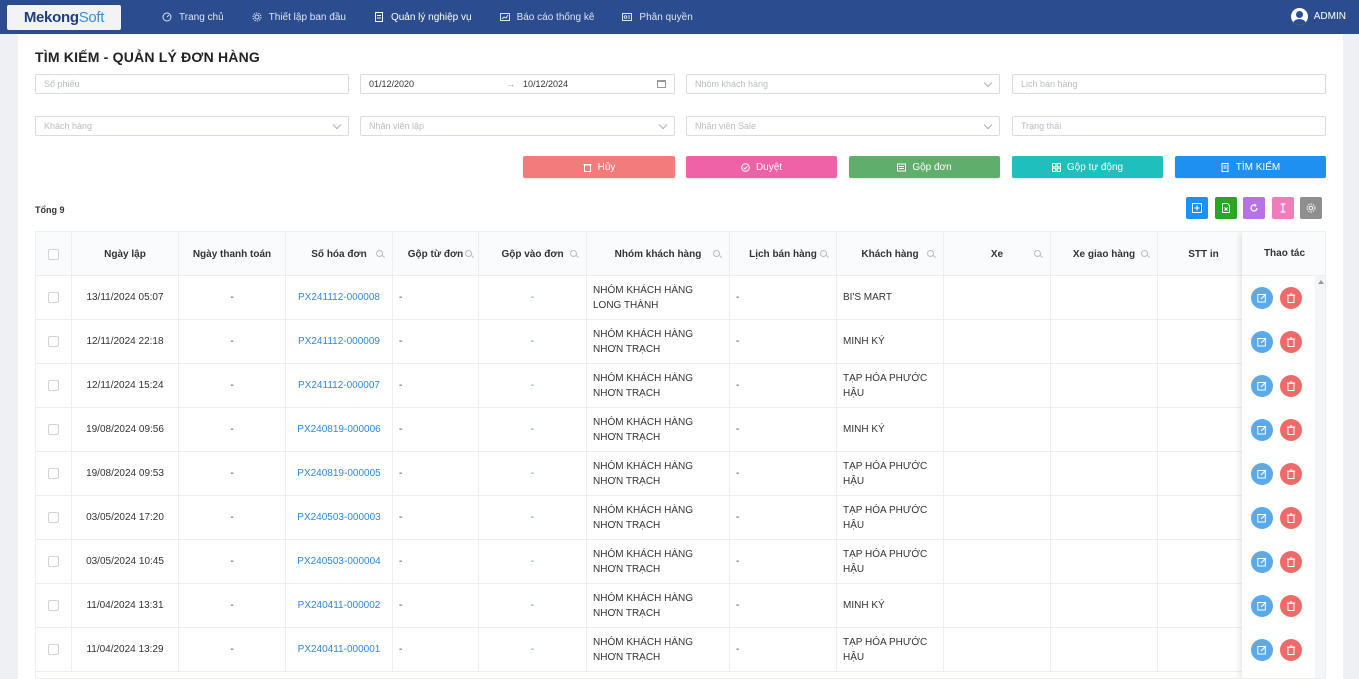 This screenshot has height=679, width=1359. Describe the element at coordinates (890, 254) in the screenshot. I see `col-khach-hang: Khách hàng` at that location.